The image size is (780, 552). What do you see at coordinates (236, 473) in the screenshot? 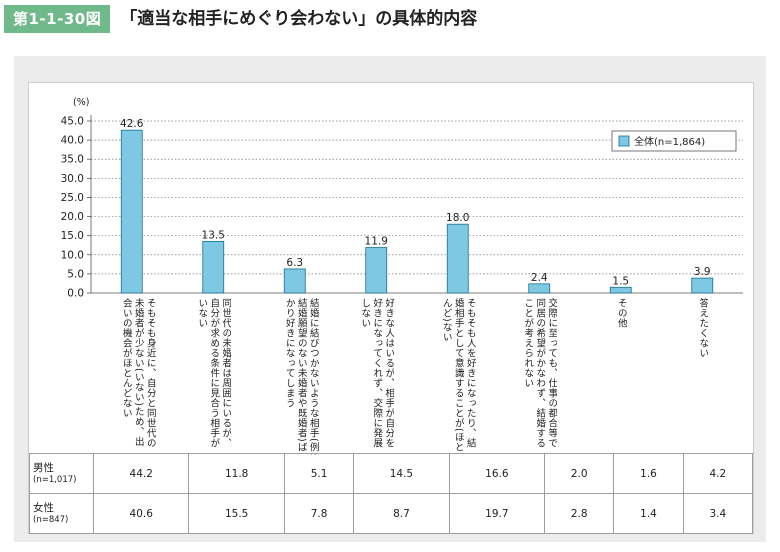
I see `table-cell: 11.8` at bounding box center [236, 473].